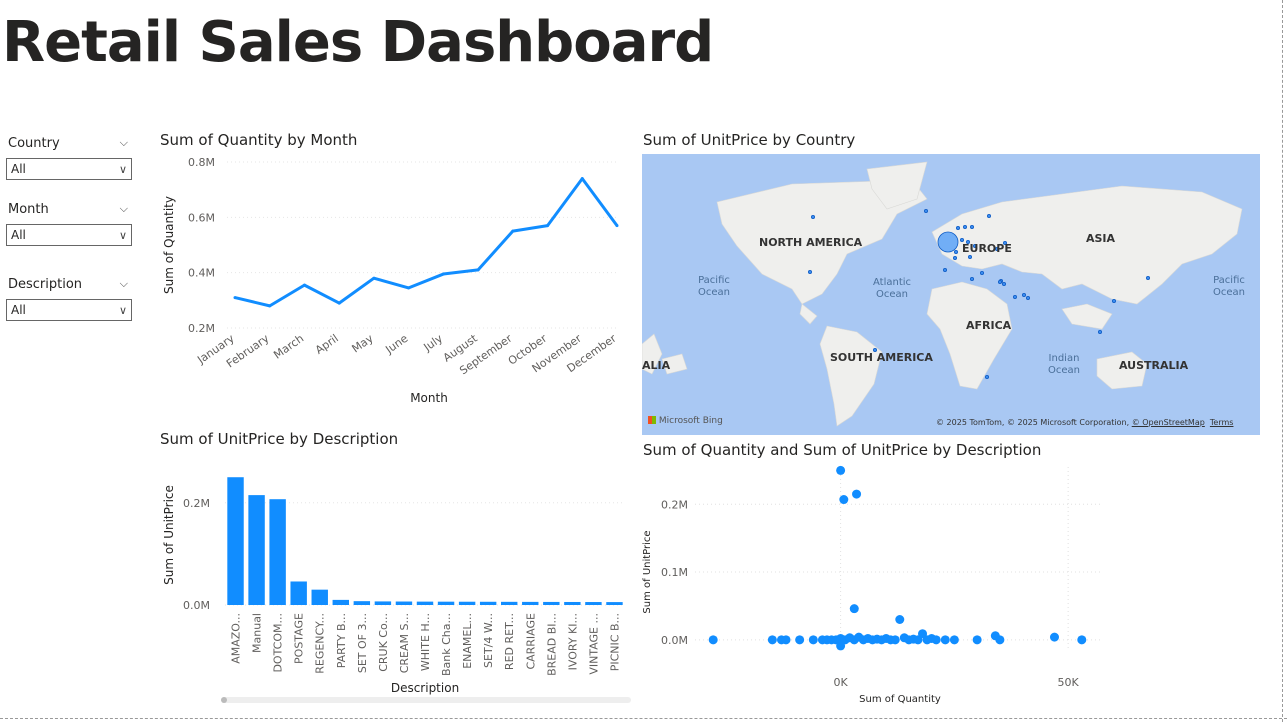  What do you see at coordinates (989, 325) in the screenshot?
I see `continent-label: AFRICA` at bounding box center [989, 325].